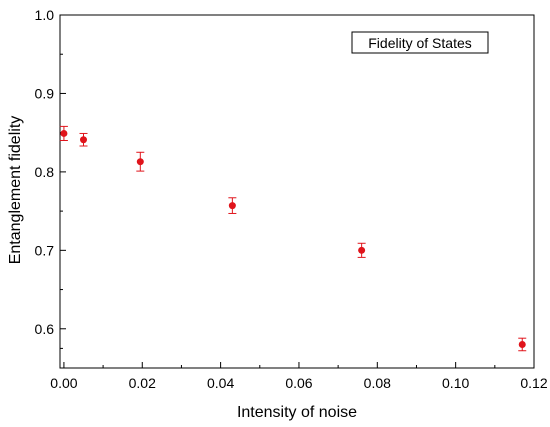 The width and height of the screenshot is (550, 427). Describe the element at coordinates (45, 15) in the screenshot. I see `y-tick-label: 1.0` at that location.